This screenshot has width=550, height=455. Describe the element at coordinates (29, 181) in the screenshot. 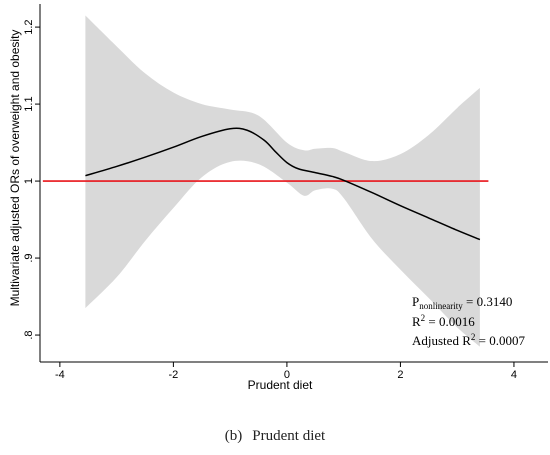

I see `y-tick-label: 1` at that location.